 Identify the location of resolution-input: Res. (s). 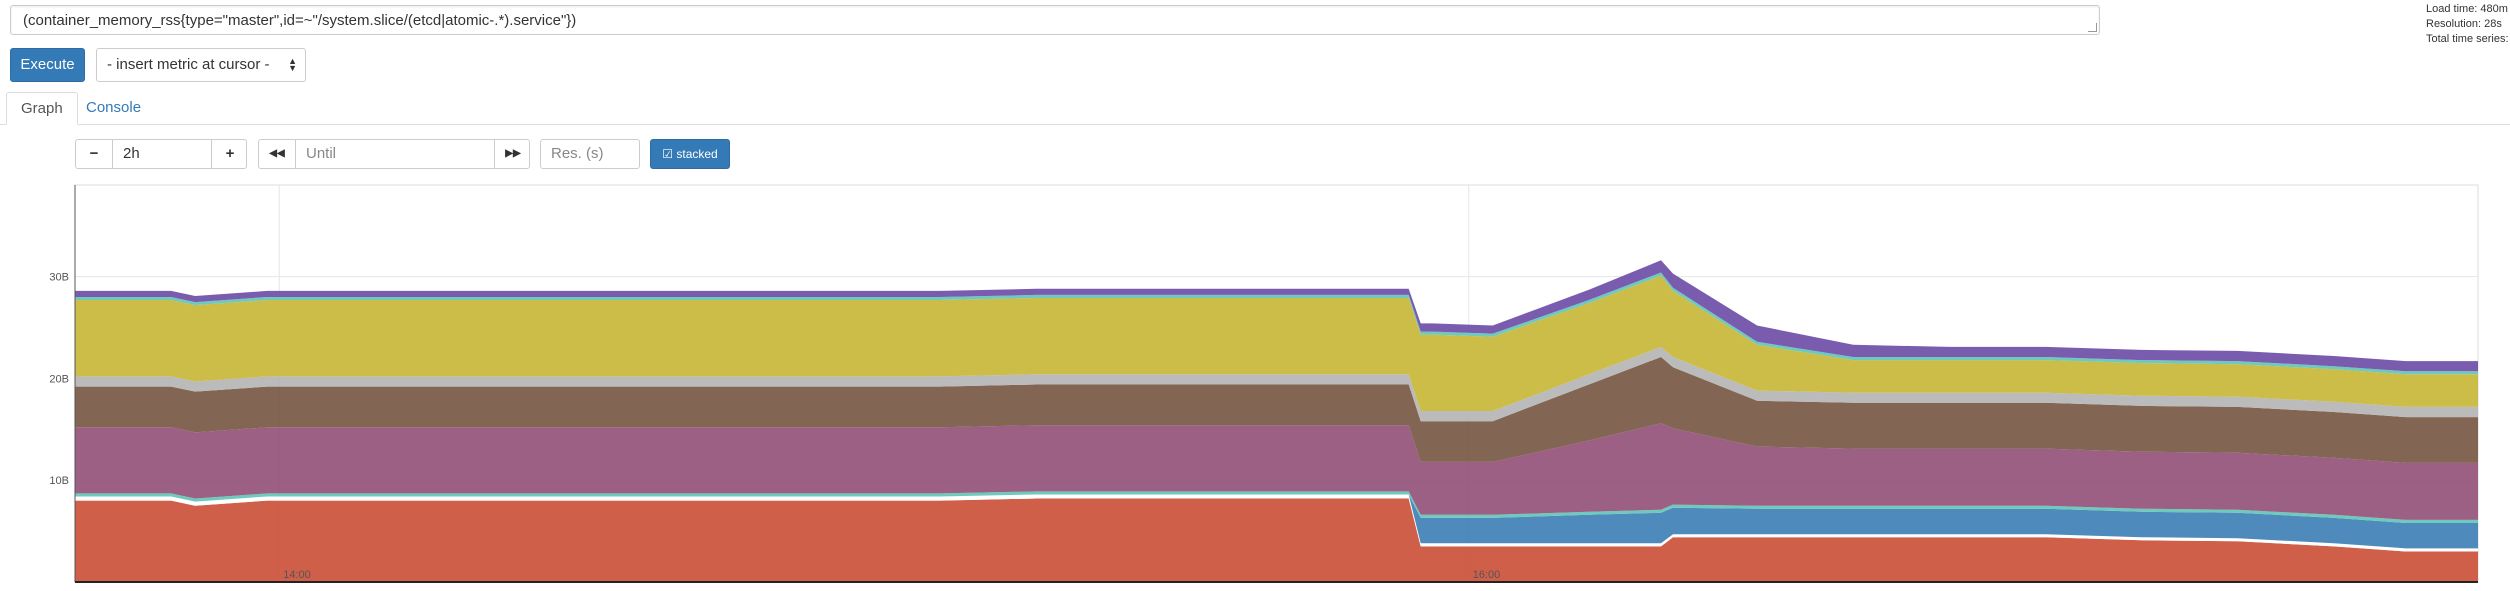
(590, 154).